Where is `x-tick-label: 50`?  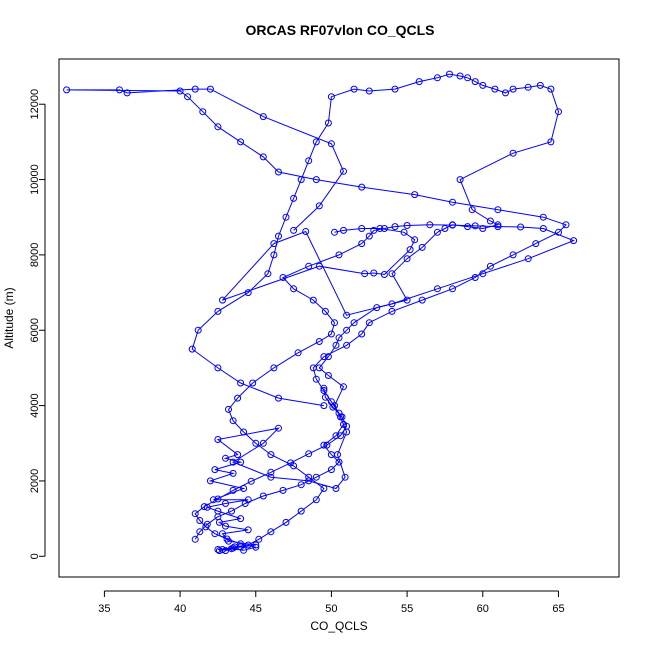 x-tick-label: 50 is located at coordinates (331, 609).